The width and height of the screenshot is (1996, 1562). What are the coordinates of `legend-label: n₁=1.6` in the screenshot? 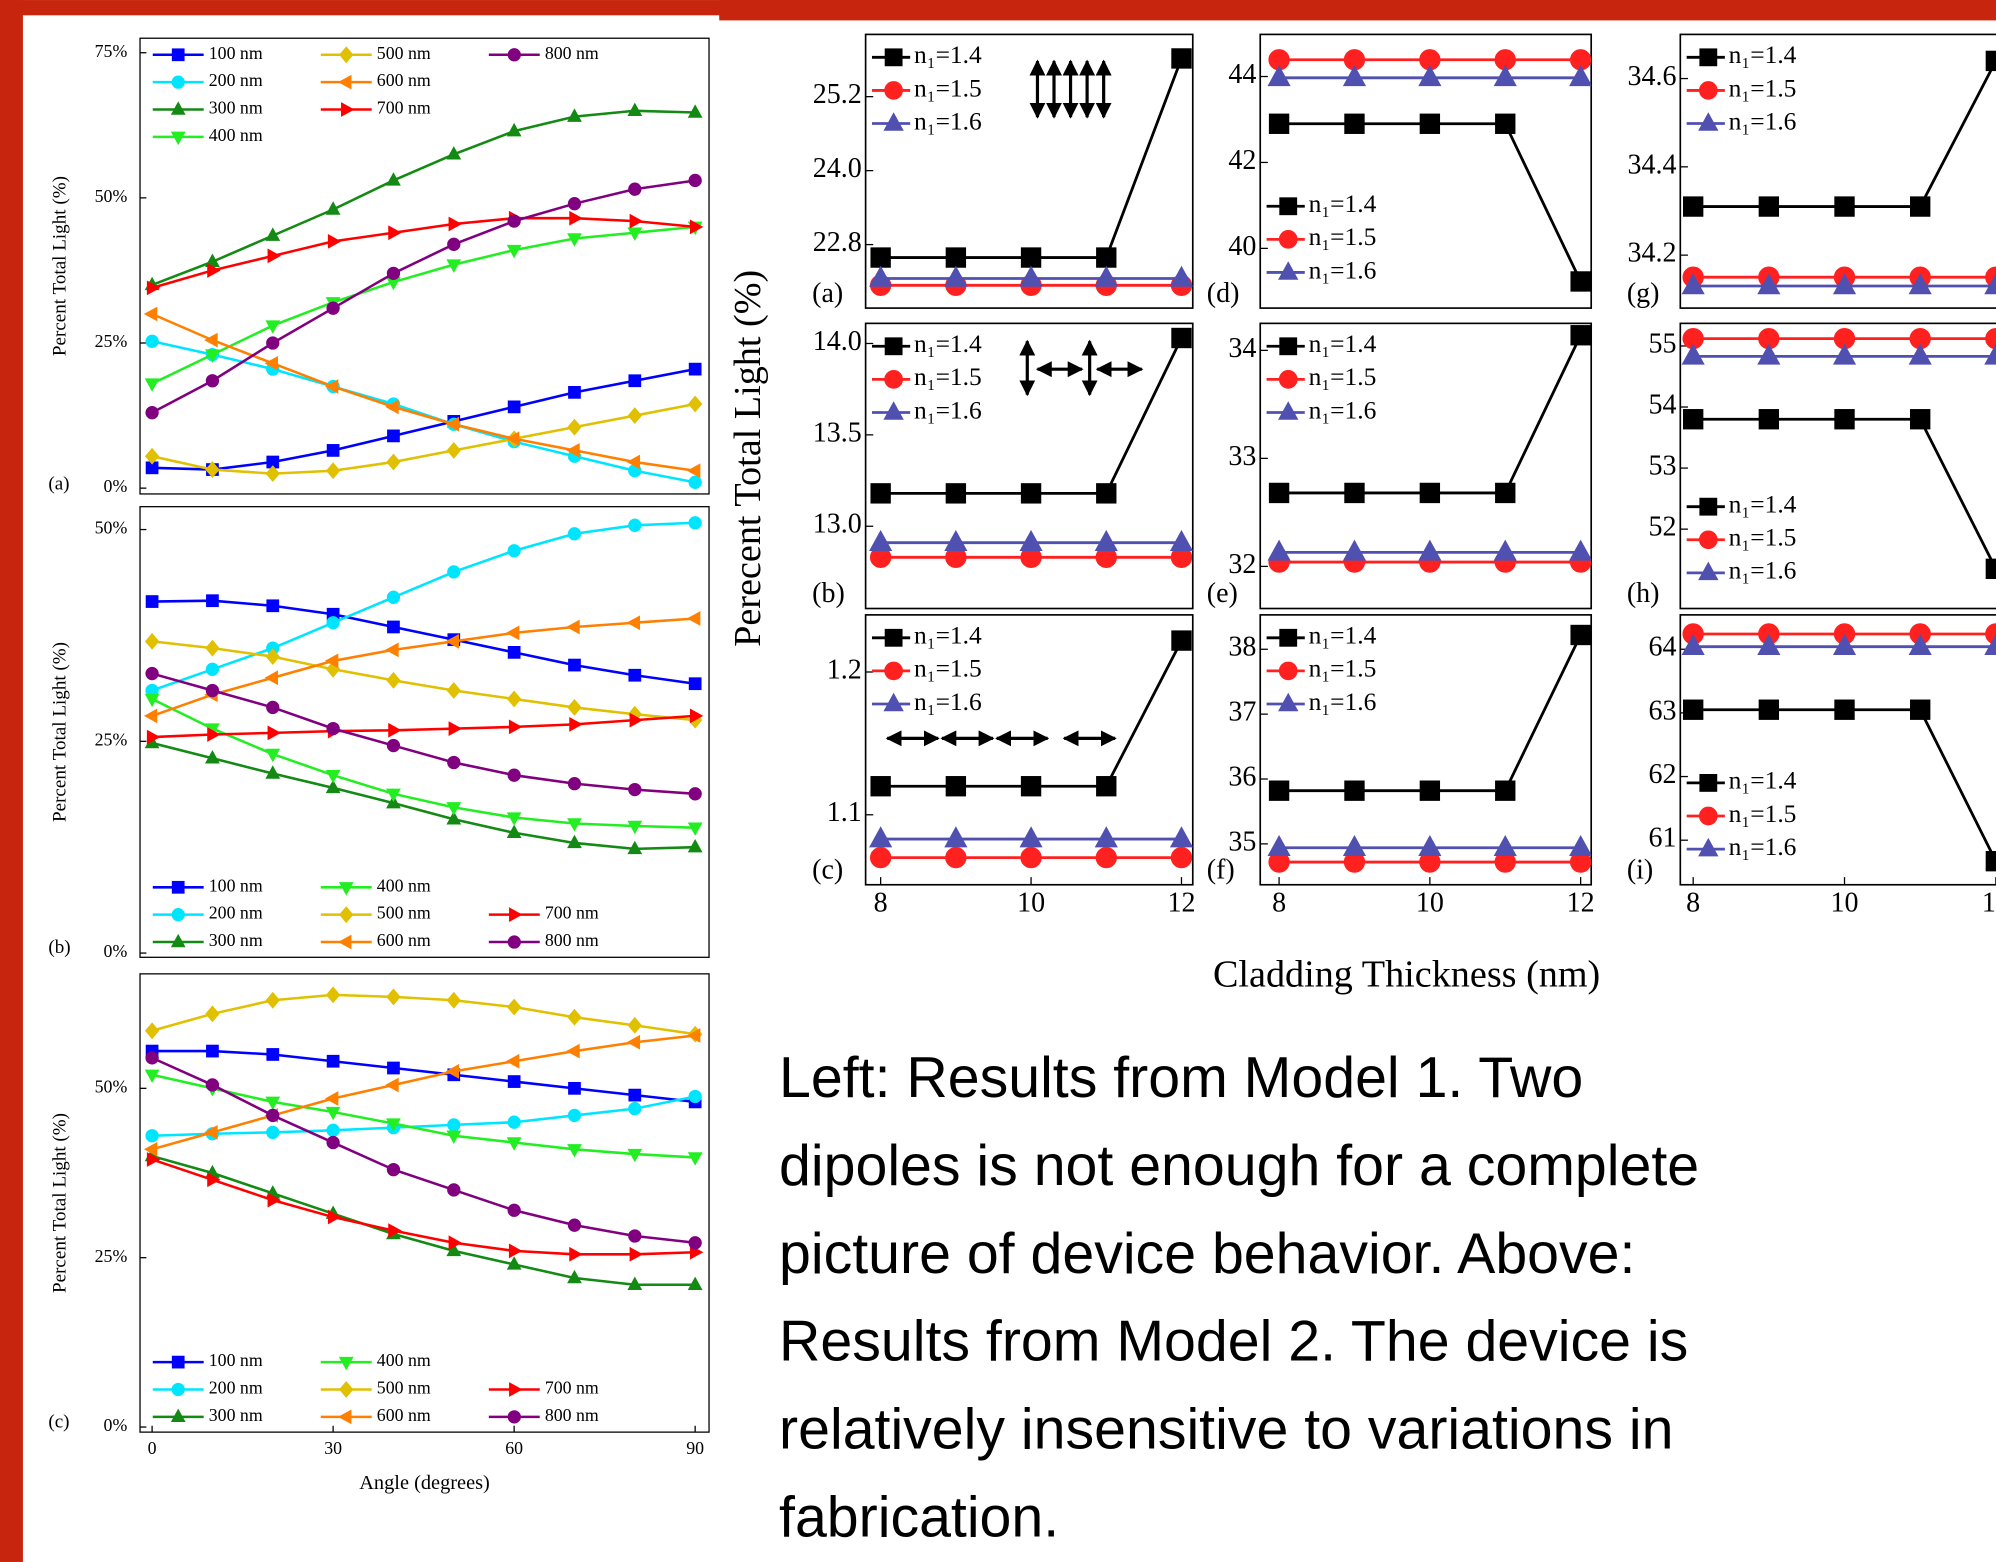 It's located at (1343, 409).